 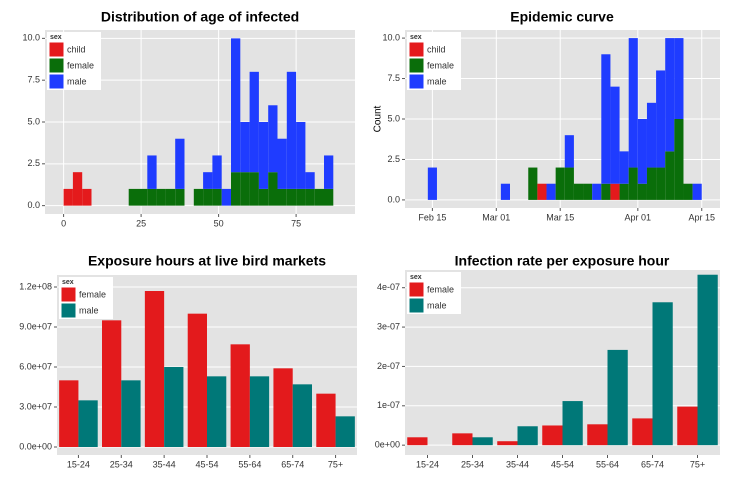 What do you see at coordinates (388, 287) in the screenshot?
I see `y-tick-label: 4e-07` at bounding box center [388, 287].